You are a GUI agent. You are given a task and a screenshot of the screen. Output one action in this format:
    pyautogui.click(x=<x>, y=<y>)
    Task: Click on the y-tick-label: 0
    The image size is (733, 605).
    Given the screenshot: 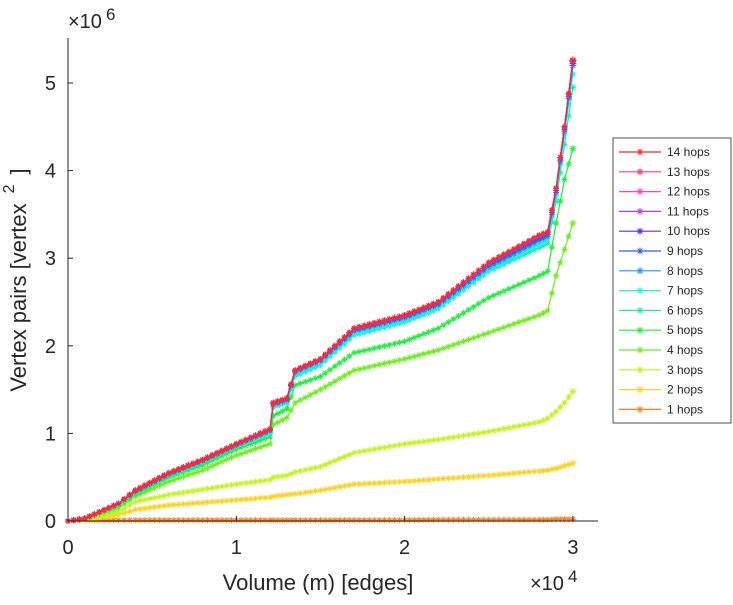 What is the action you would take?
    pyautogui.click(x=50, y=522)
    